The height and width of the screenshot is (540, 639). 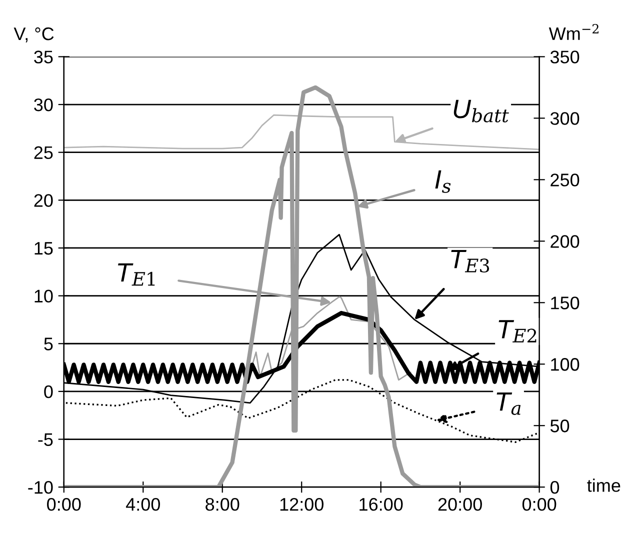 I want to click on y-tick-label: 35, so click(x=43, y=57).